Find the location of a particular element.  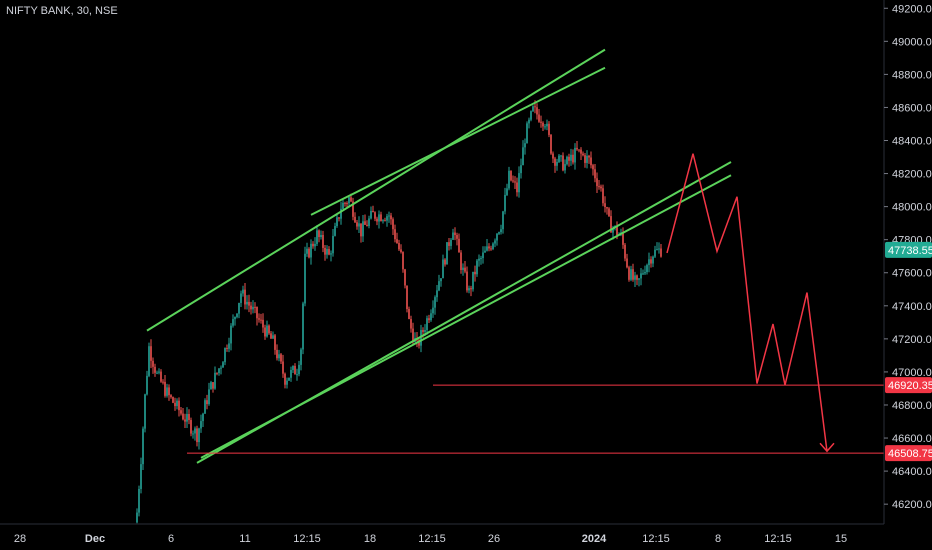

level-badge-label: 46920.35 is located at coordinates (910, 386).